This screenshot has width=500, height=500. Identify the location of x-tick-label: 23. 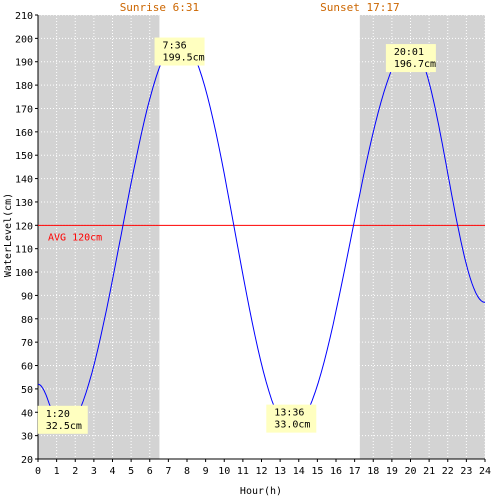
(466, 471).